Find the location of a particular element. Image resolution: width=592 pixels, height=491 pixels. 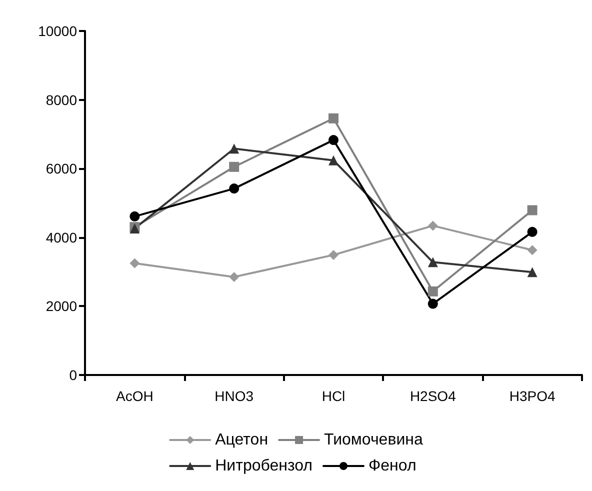

y-tick-label: 4000 is located at coordinates (62, 237).